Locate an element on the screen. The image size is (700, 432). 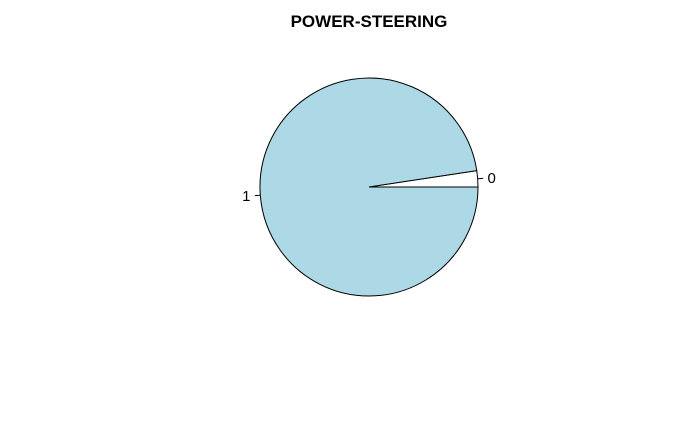
pie-label-1: 1 is located at coordinates (246, 196).